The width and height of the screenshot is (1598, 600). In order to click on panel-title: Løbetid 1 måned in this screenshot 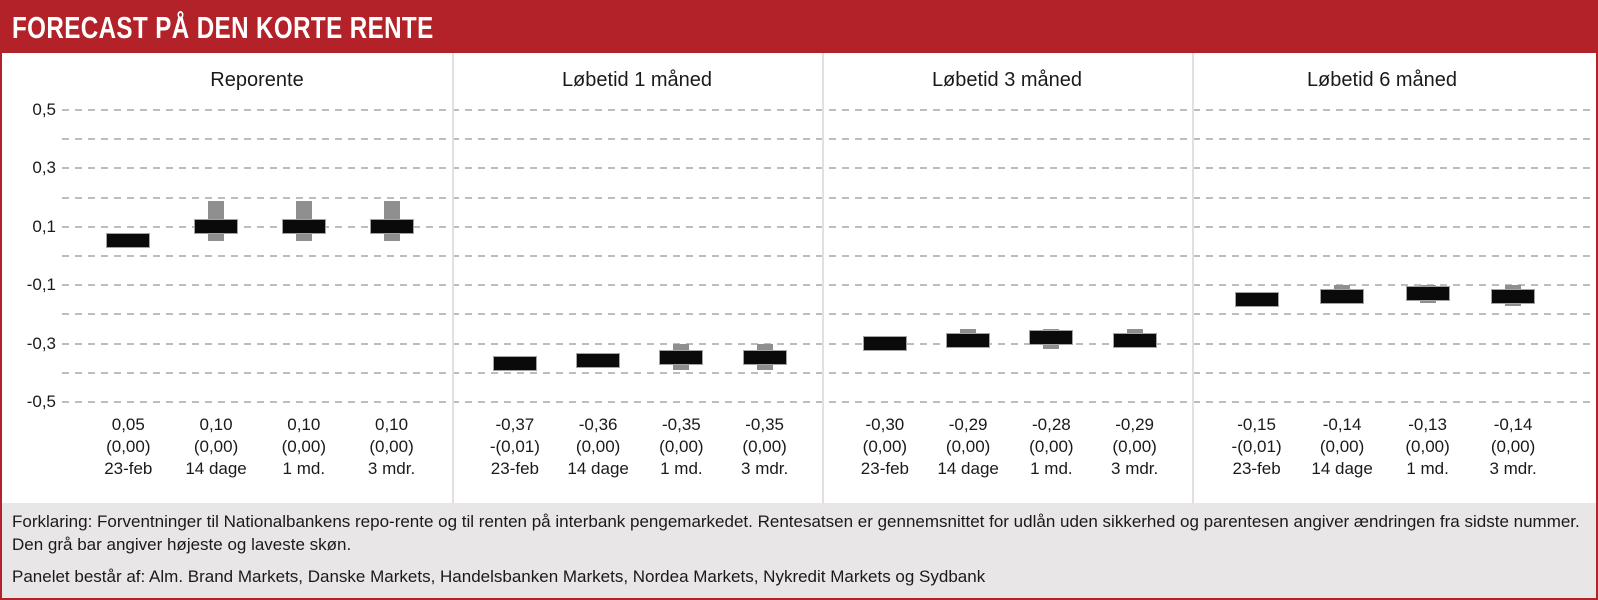, I will do `click(637, 80)`.